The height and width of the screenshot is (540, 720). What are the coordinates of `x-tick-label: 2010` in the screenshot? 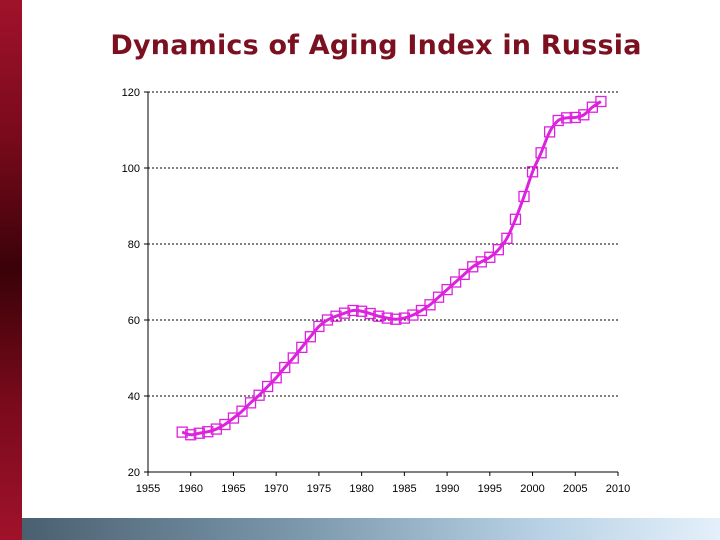 It's located at (618, 489).